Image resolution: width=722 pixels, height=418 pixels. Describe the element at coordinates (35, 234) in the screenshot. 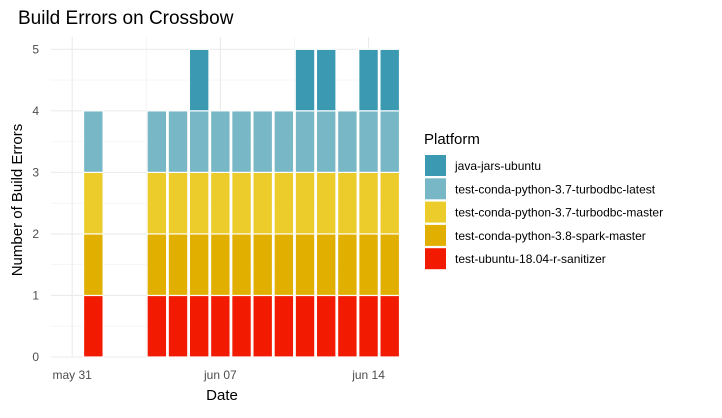

I see `y-tick-label: 2` at that location.